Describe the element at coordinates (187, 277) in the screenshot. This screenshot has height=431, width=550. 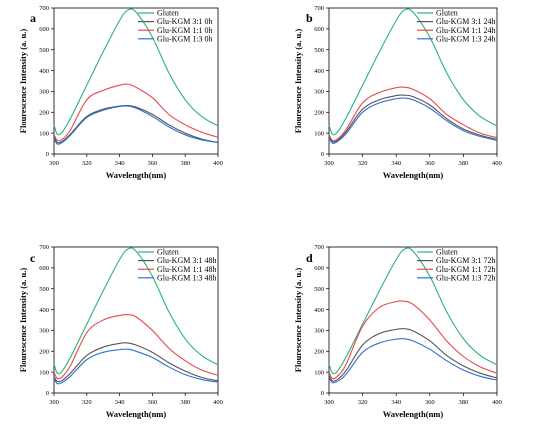
I see `legend-label: Glu-KGM 1:3 48h` at that location.